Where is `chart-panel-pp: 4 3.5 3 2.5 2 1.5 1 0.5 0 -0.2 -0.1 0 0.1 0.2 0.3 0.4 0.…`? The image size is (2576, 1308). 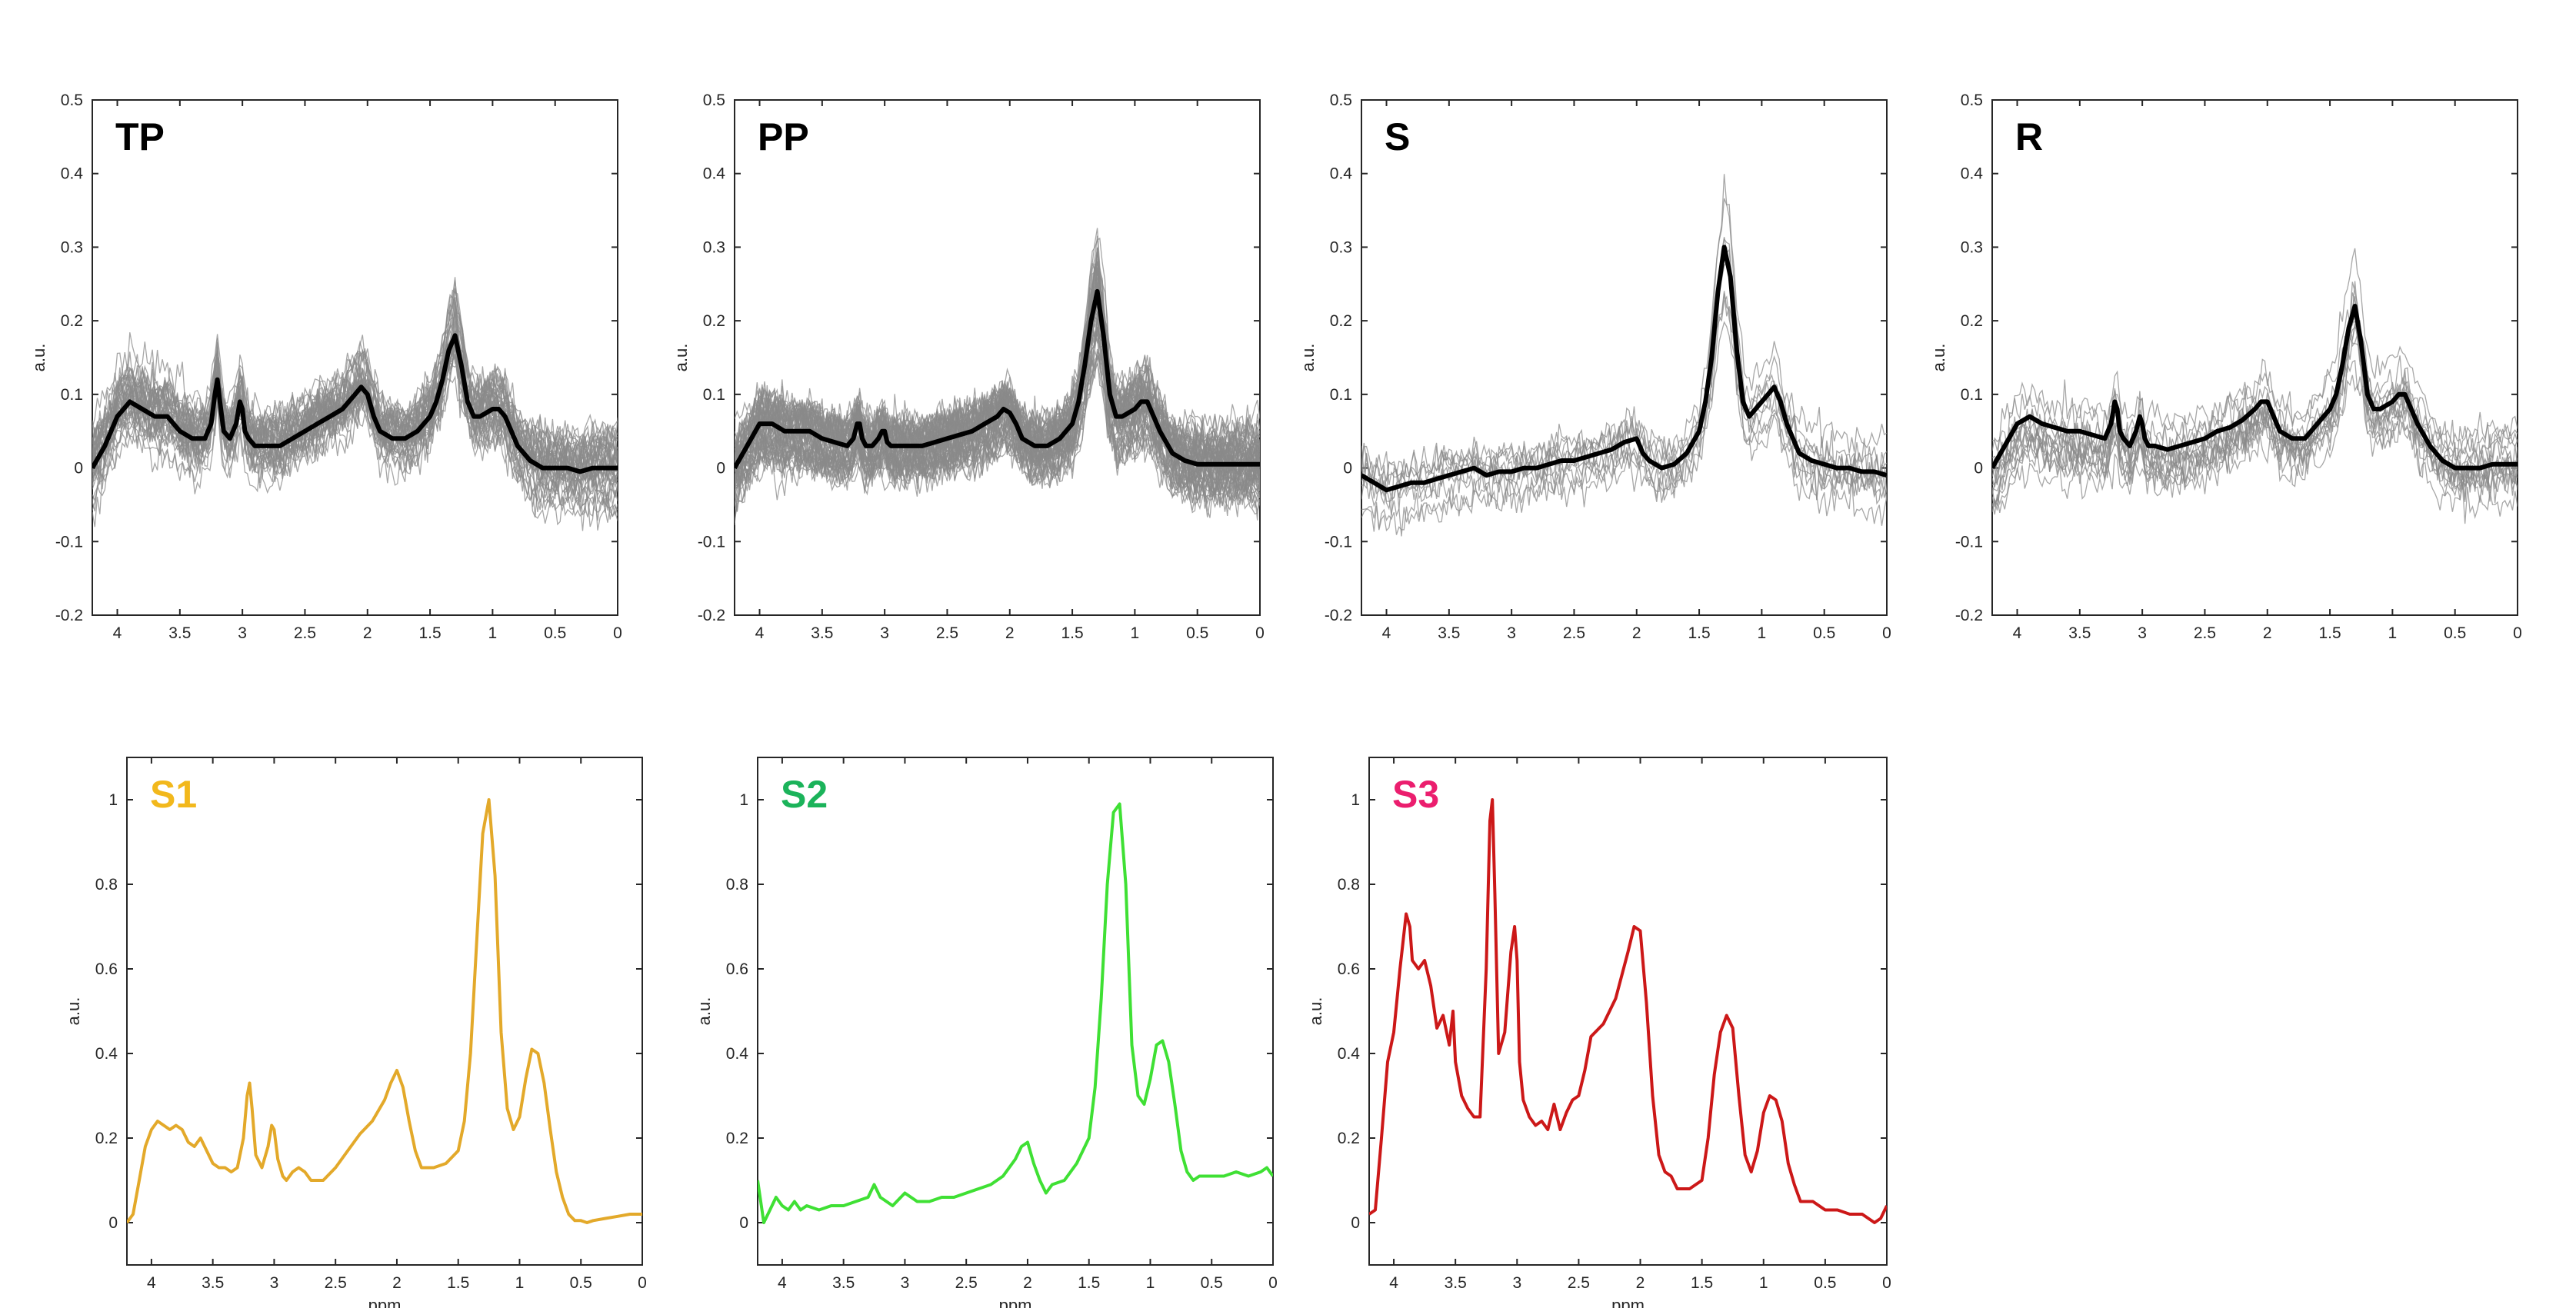
chart-panel-pp: 4 3.5 3 2.5 2 1.5 1 0.5 0 -0.2 -0.1 0 0.1 0.2 0.3 0.4 0.… is located at coordinates (968, 367).